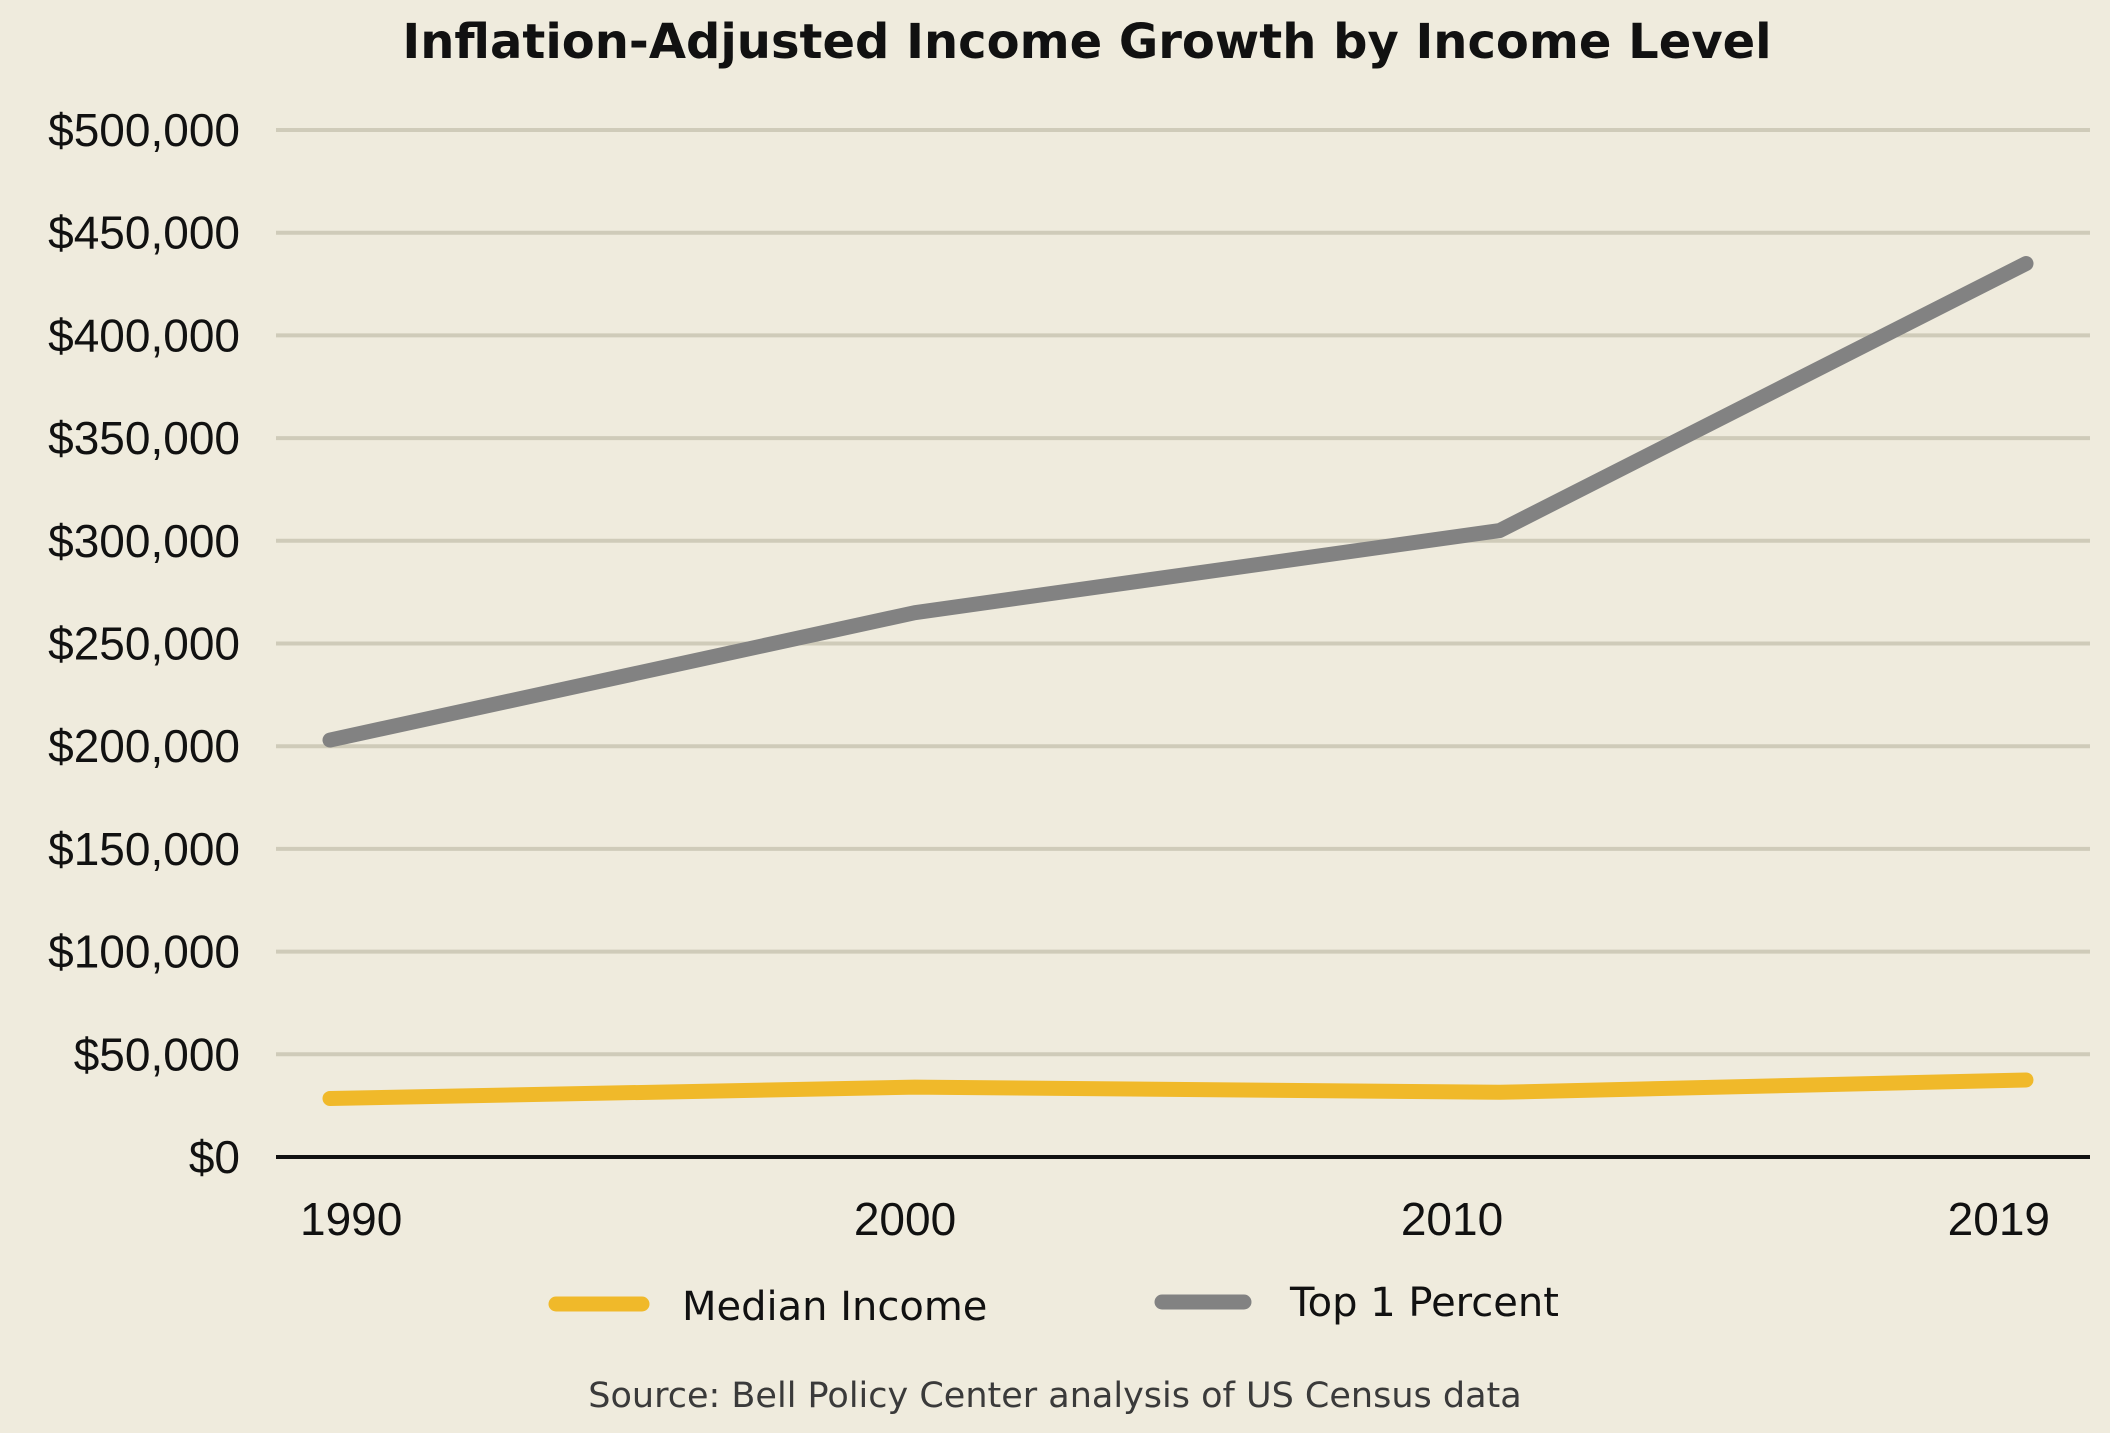 This screenshot has width=2110, height=1433. What do you see at coordinates (144, 438) in the screenshot?
I see `y-tick-label: $350,000` at bounding box center [144, 438].